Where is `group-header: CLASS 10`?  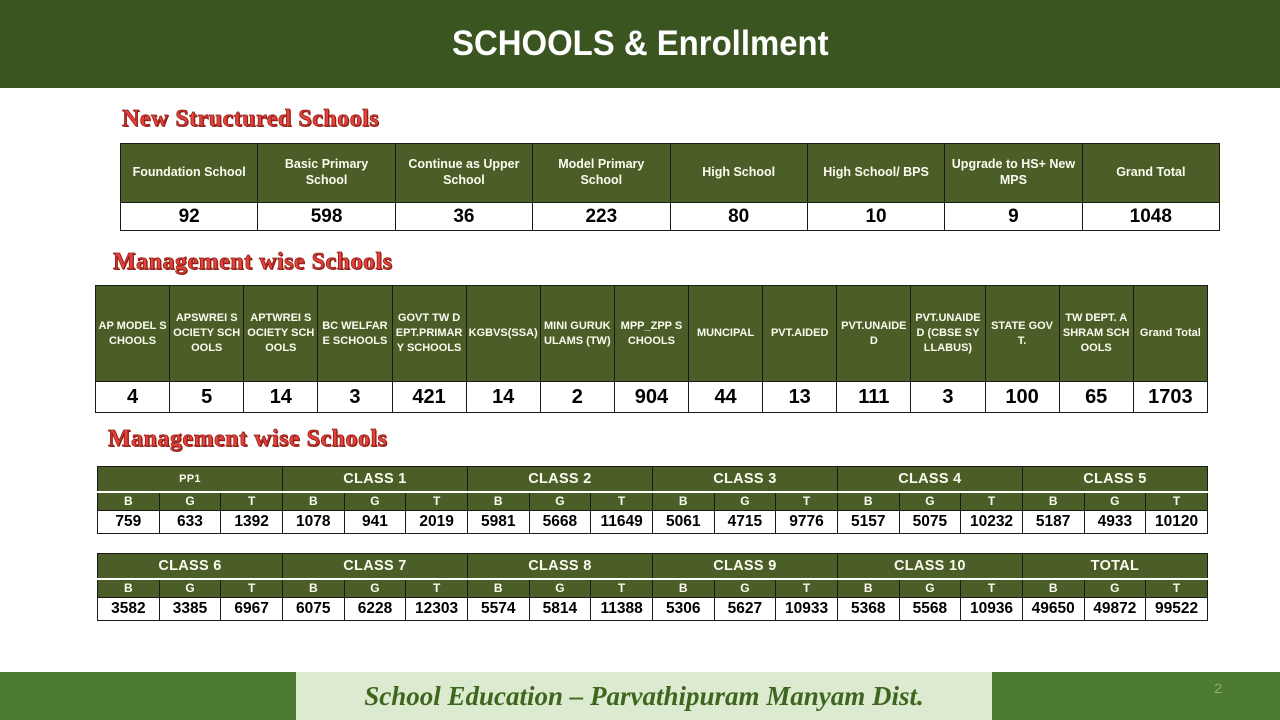
group-header: CLASS 10 is located at coordinates (929, 566).